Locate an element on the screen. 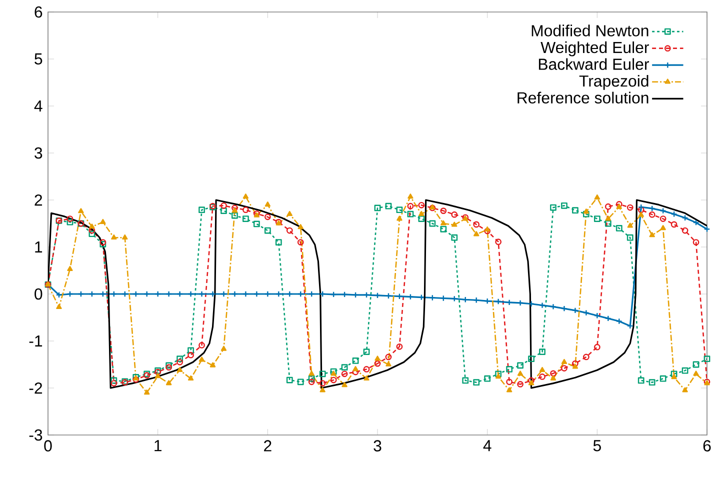 Image resolution: width=717 pixels, height=491 pixels. legend-label: Trapezoid is located at coordinates (613, 82).